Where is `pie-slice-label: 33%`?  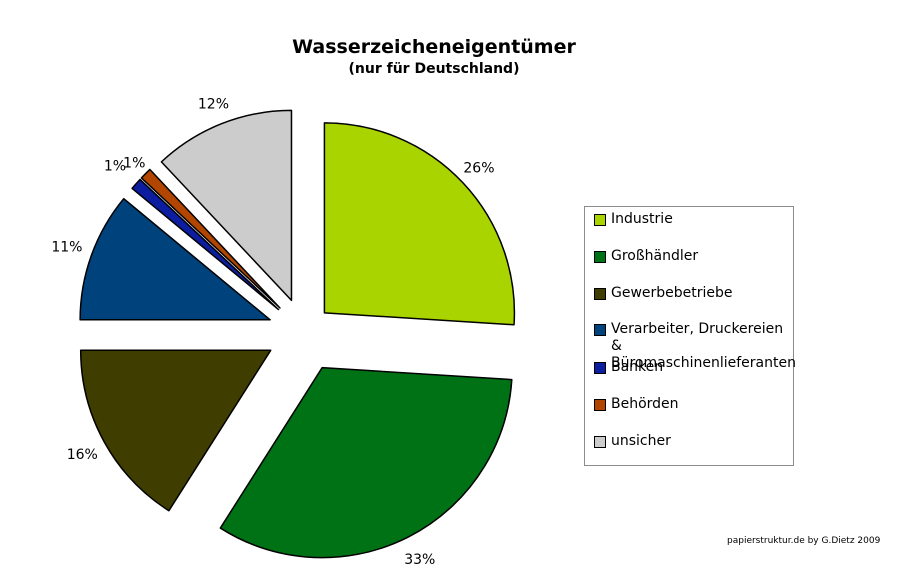 pie-slice-label: 33% is located at coordinates (419, 560).